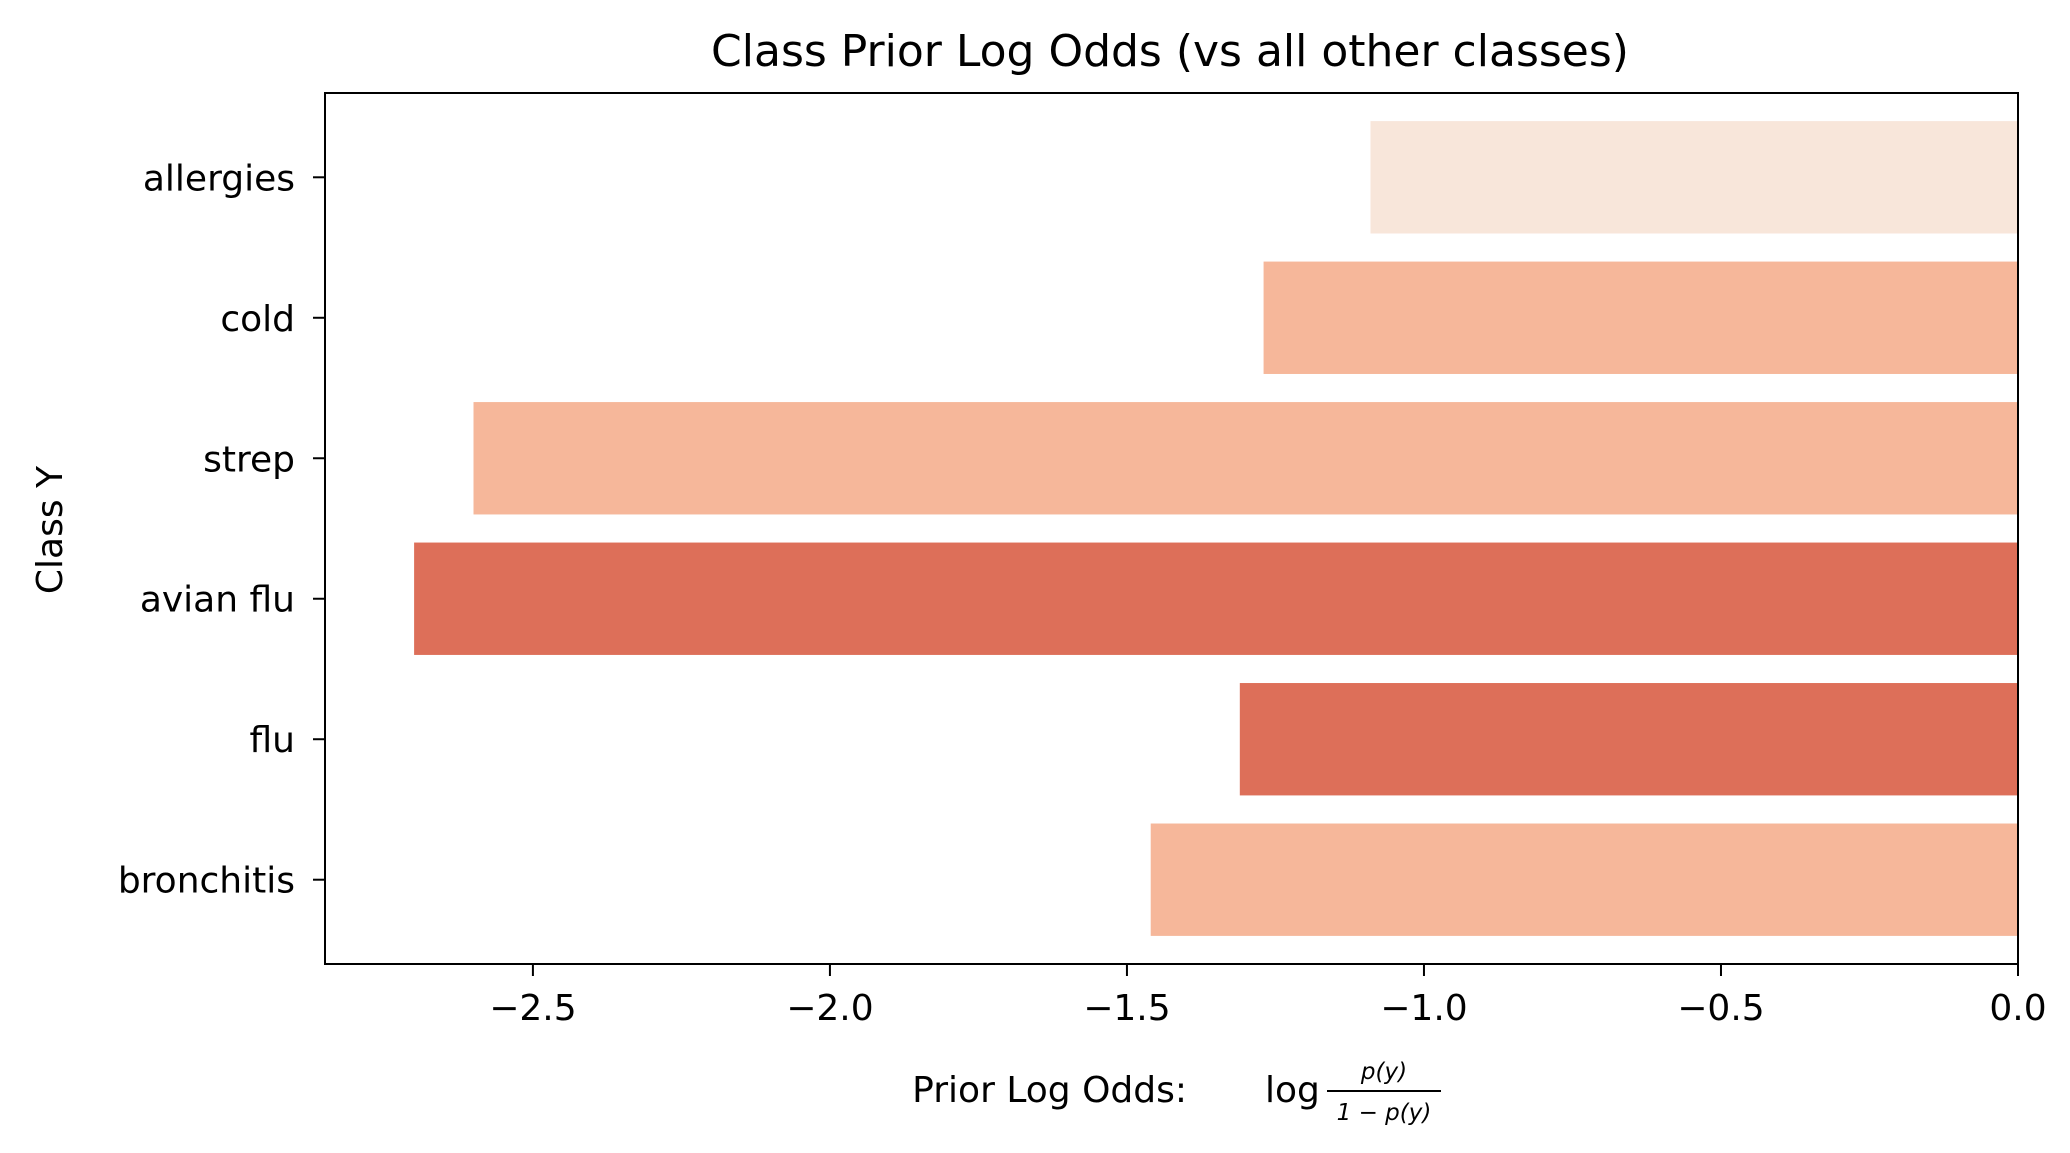 This screenshot has width=2070, height=1153. Describe the element at coordinates (1628, 739) in the screenshot. I see `bar-flu` at that location.